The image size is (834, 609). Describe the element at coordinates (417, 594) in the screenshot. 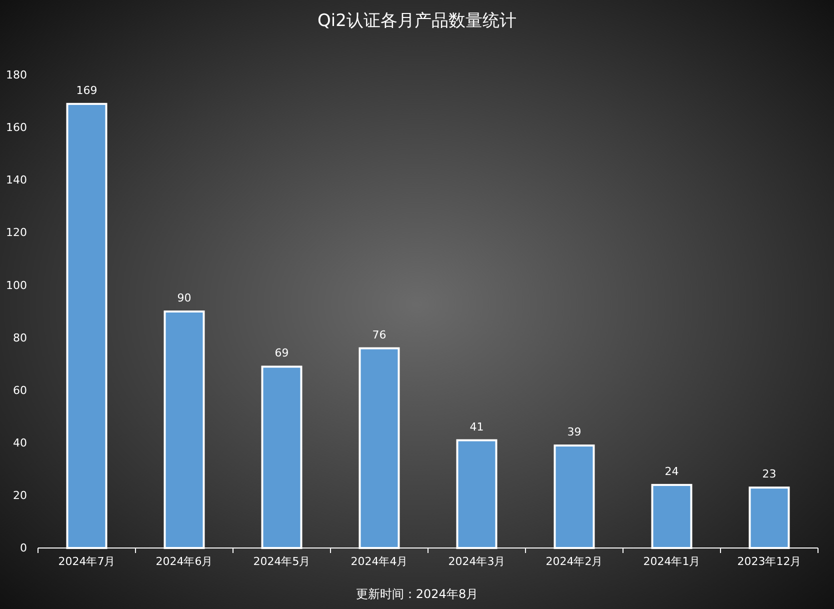

I see `text: 更新时间：2024年8月` at that location.